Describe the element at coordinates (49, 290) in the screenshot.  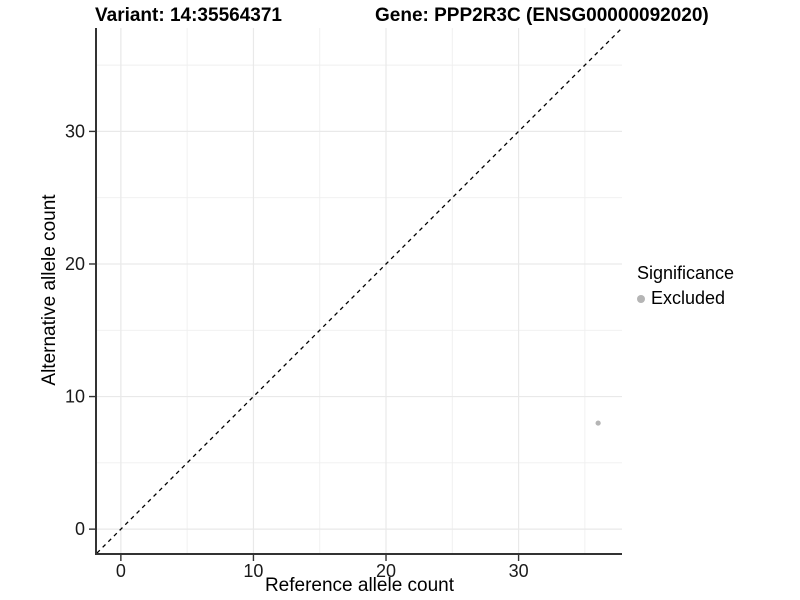
I see `y-axis-title: Alternative allele count` at that location.